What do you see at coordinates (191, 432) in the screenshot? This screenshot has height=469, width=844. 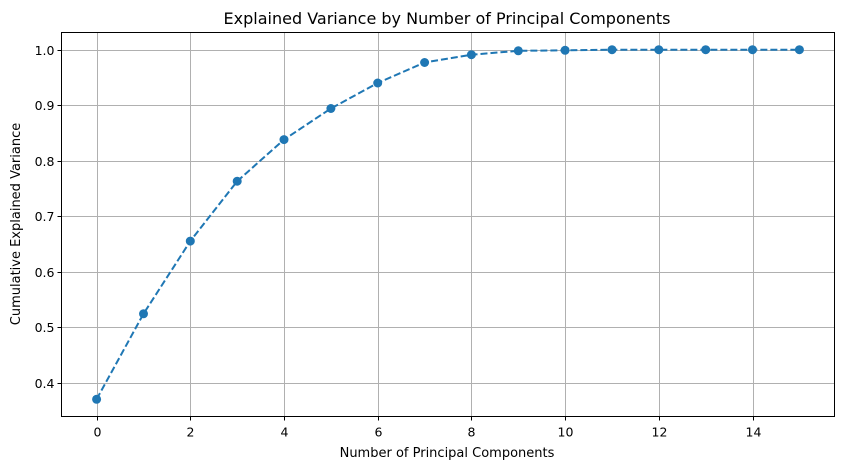 I see `x-tick-label: 2` at bounding box center [191, 432].